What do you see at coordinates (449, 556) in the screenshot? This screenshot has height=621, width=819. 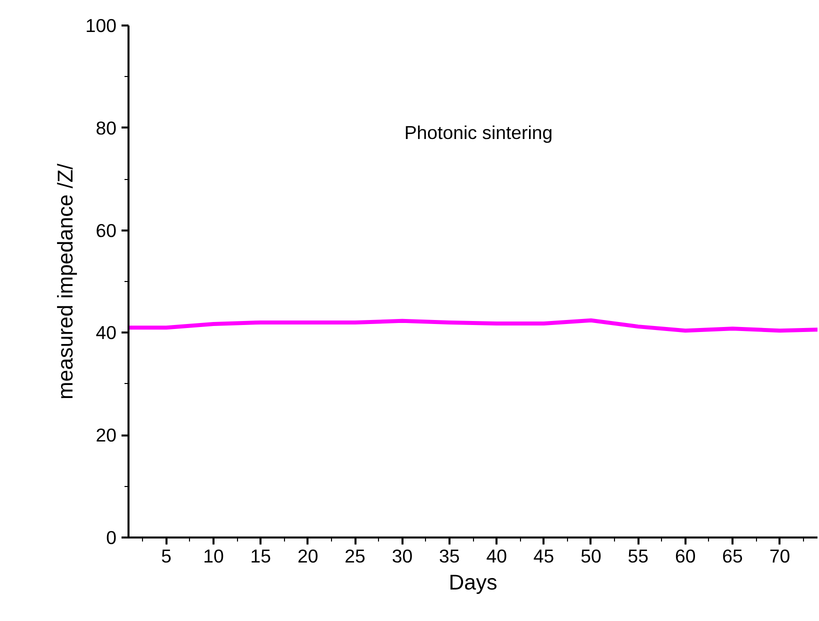 I see `x-tick-label: 35` at bounding box center [449, 556].